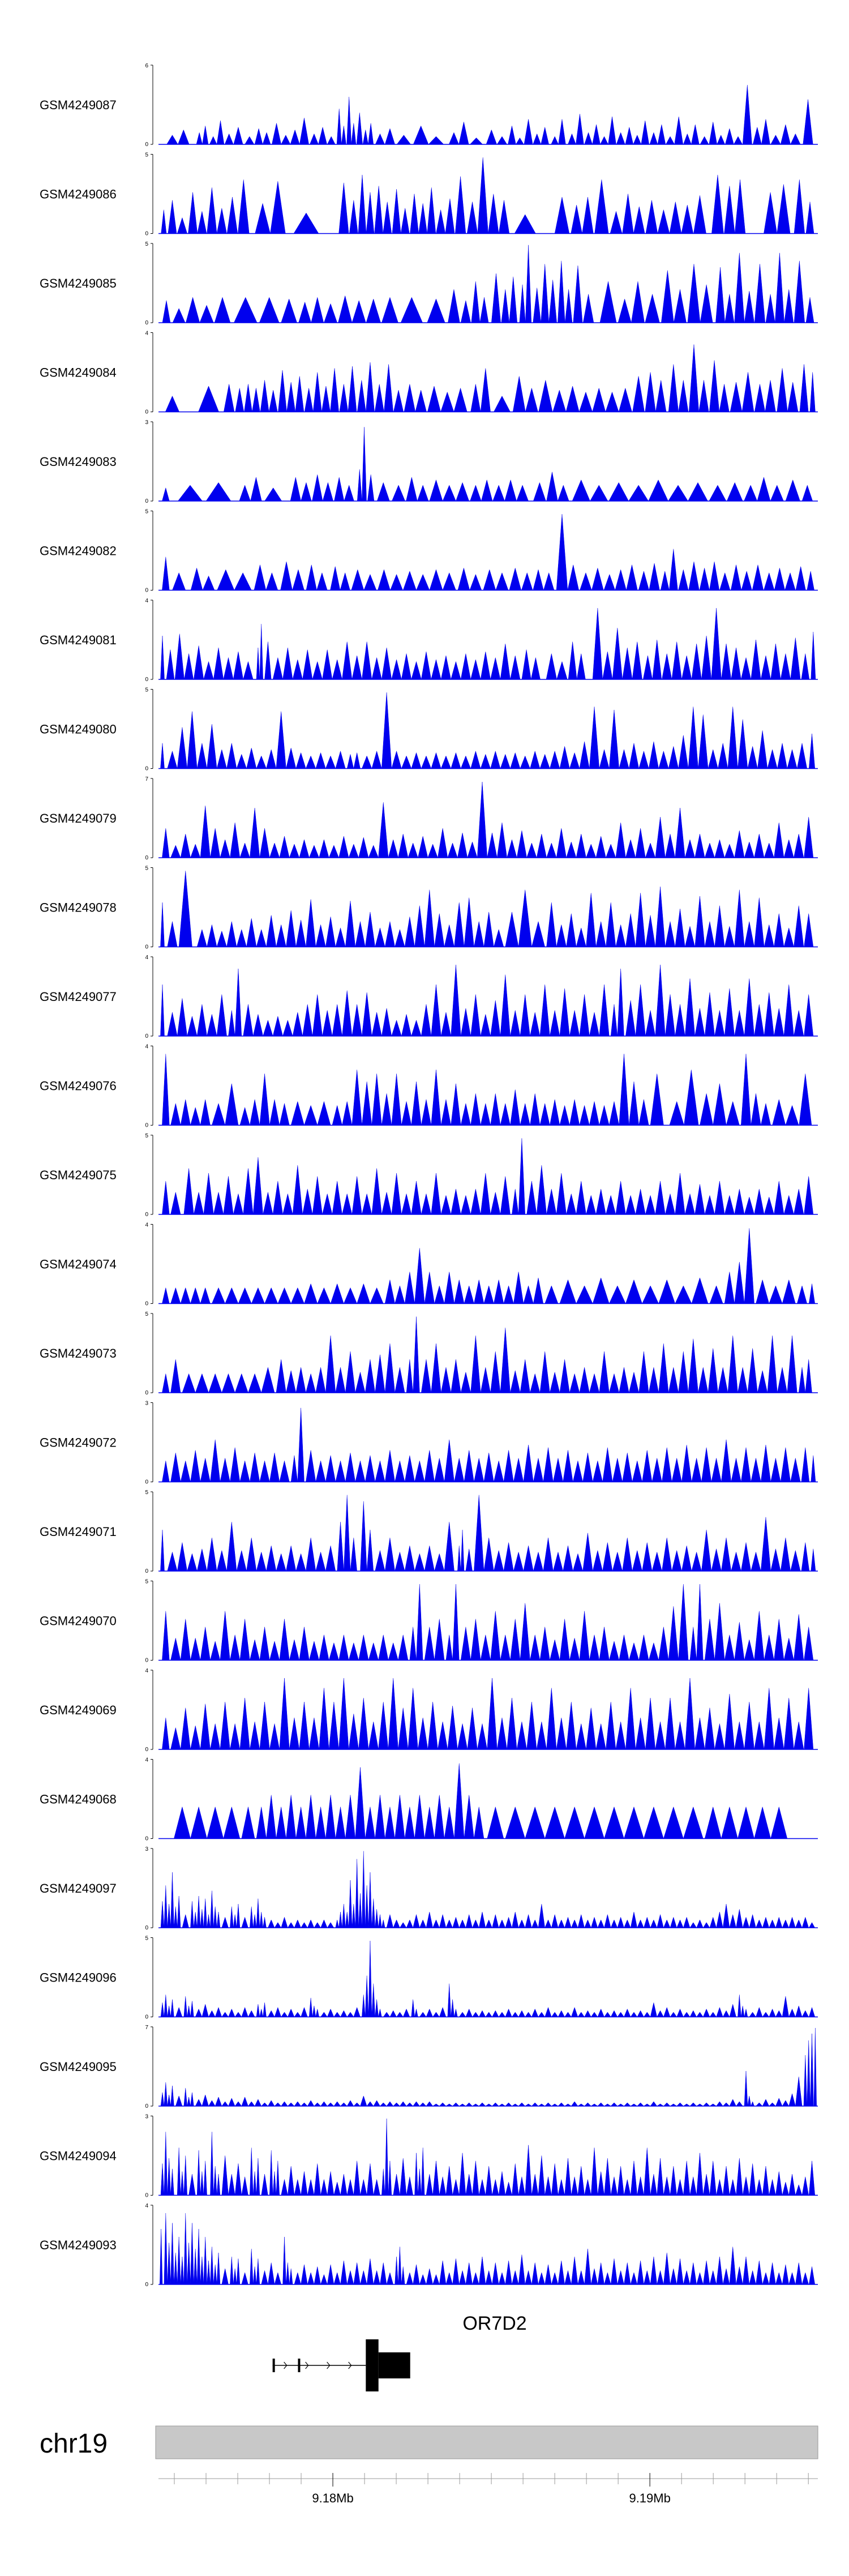 This screenshot has width=849, height=2576. Describe the element at coordinates (146, 690) in the screenshot. I see `y-tick-label-max: 5` at that location.